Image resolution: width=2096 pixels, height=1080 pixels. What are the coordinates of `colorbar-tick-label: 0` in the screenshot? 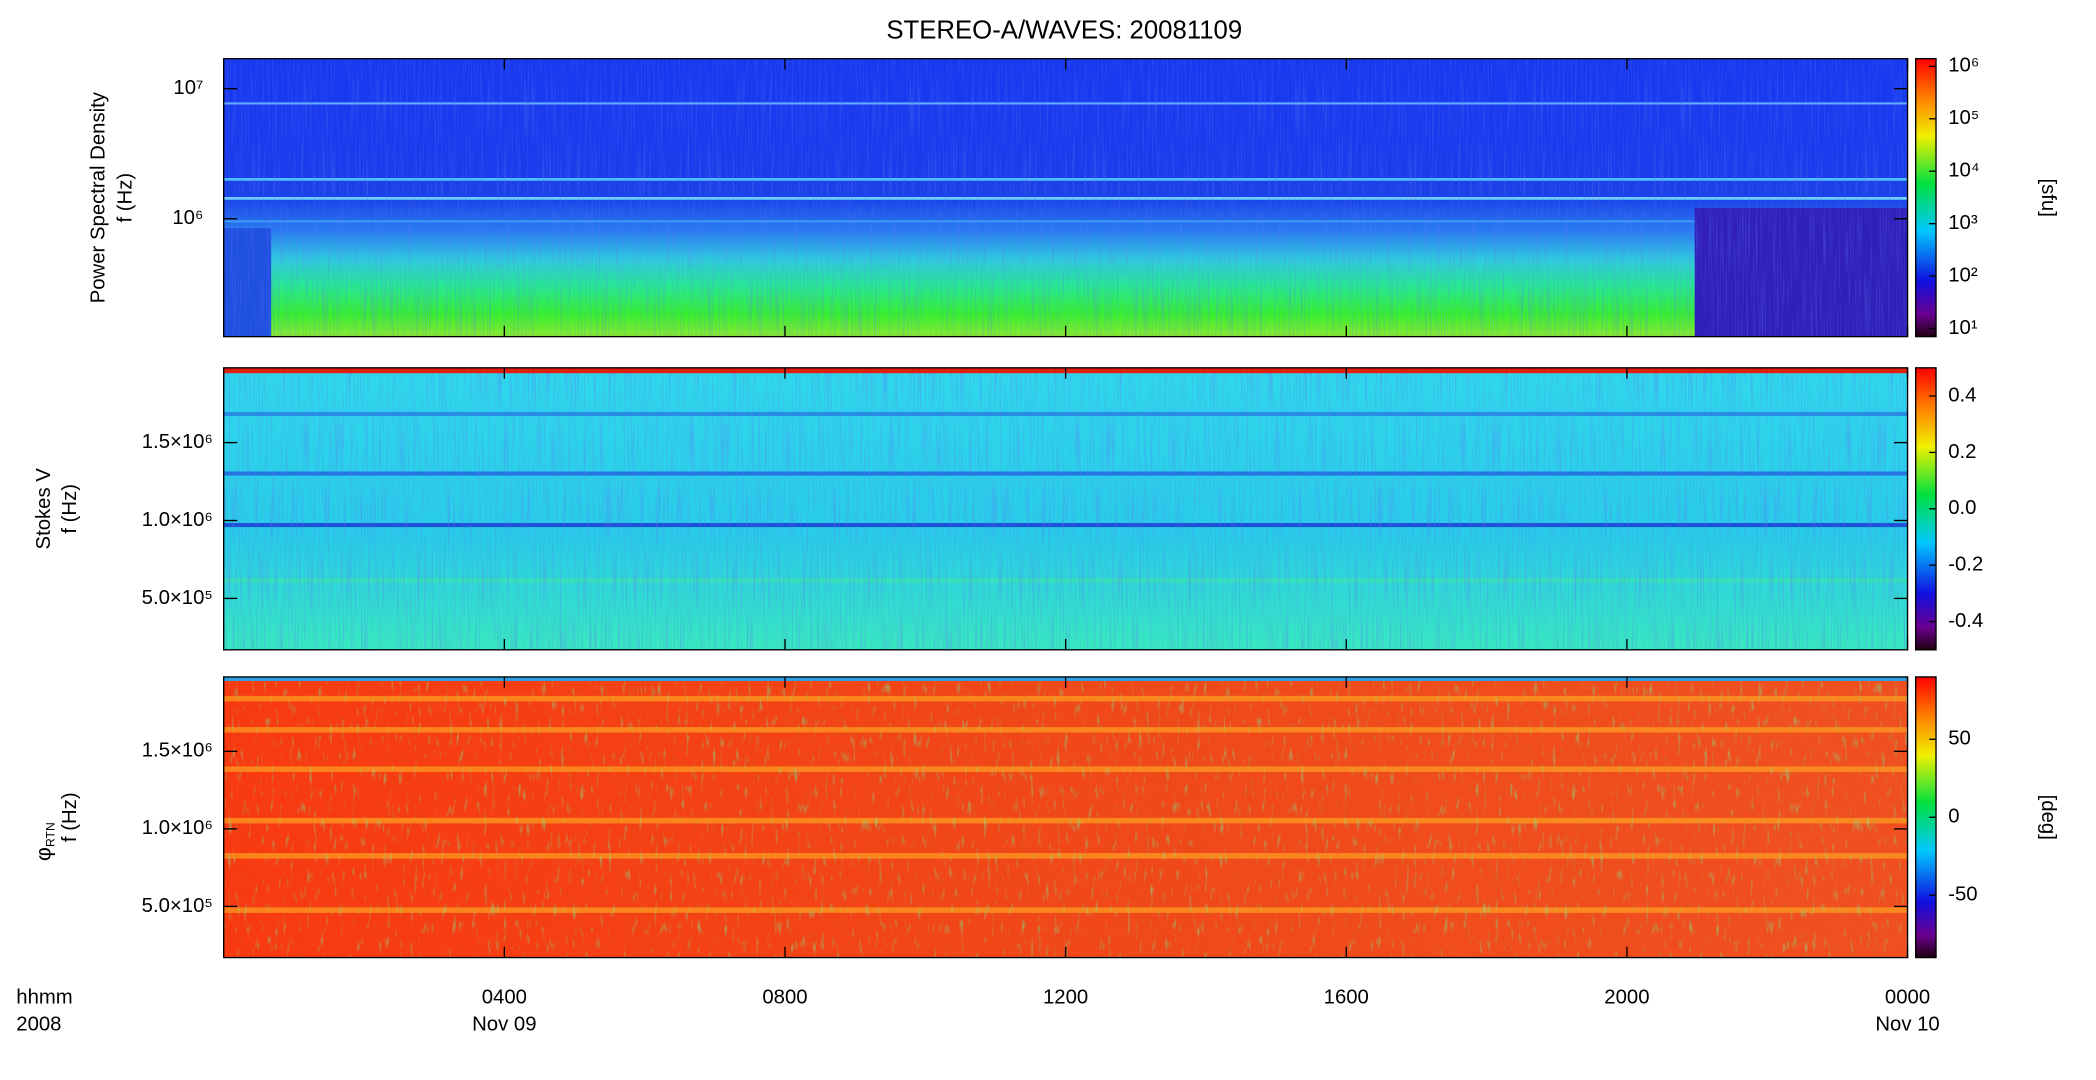 It's located at (1953, 817).